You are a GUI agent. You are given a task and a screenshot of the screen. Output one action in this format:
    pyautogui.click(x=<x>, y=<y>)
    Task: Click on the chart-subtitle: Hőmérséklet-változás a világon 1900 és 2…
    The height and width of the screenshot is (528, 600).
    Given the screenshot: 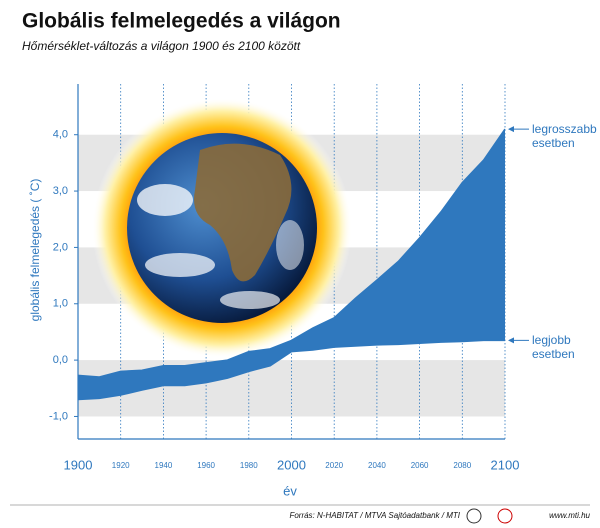 What is the action you would take?
    pyautogui.click(x=161, y=46)
    